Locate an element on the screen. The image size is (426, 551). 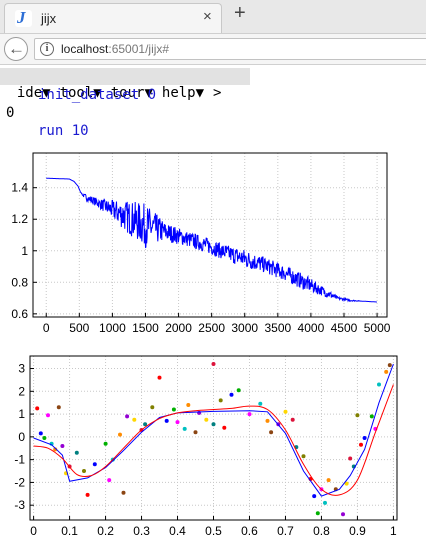
address-bar: ← i localhost:65001/jijx# is located at coordinates (213, 49).